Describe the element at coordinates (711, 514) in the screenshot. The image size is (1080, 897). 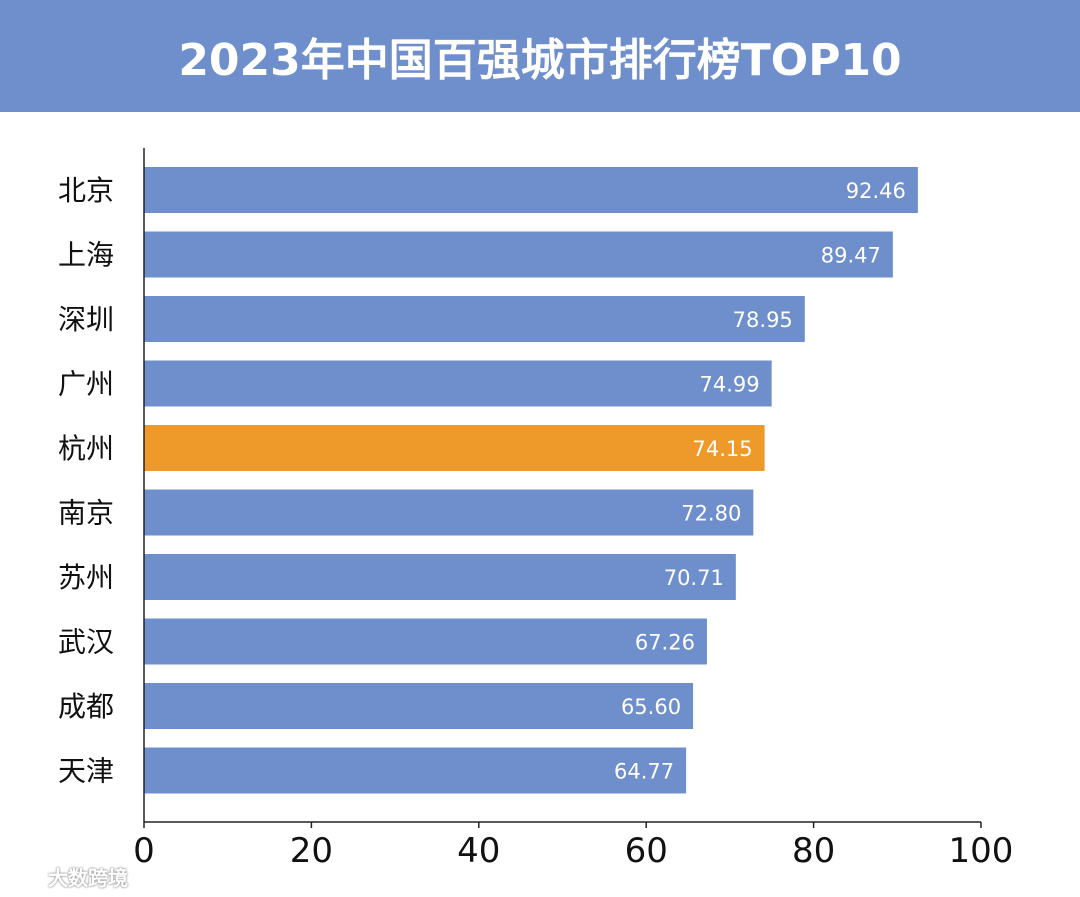
I see `value-label-6: 72.80` at that location.